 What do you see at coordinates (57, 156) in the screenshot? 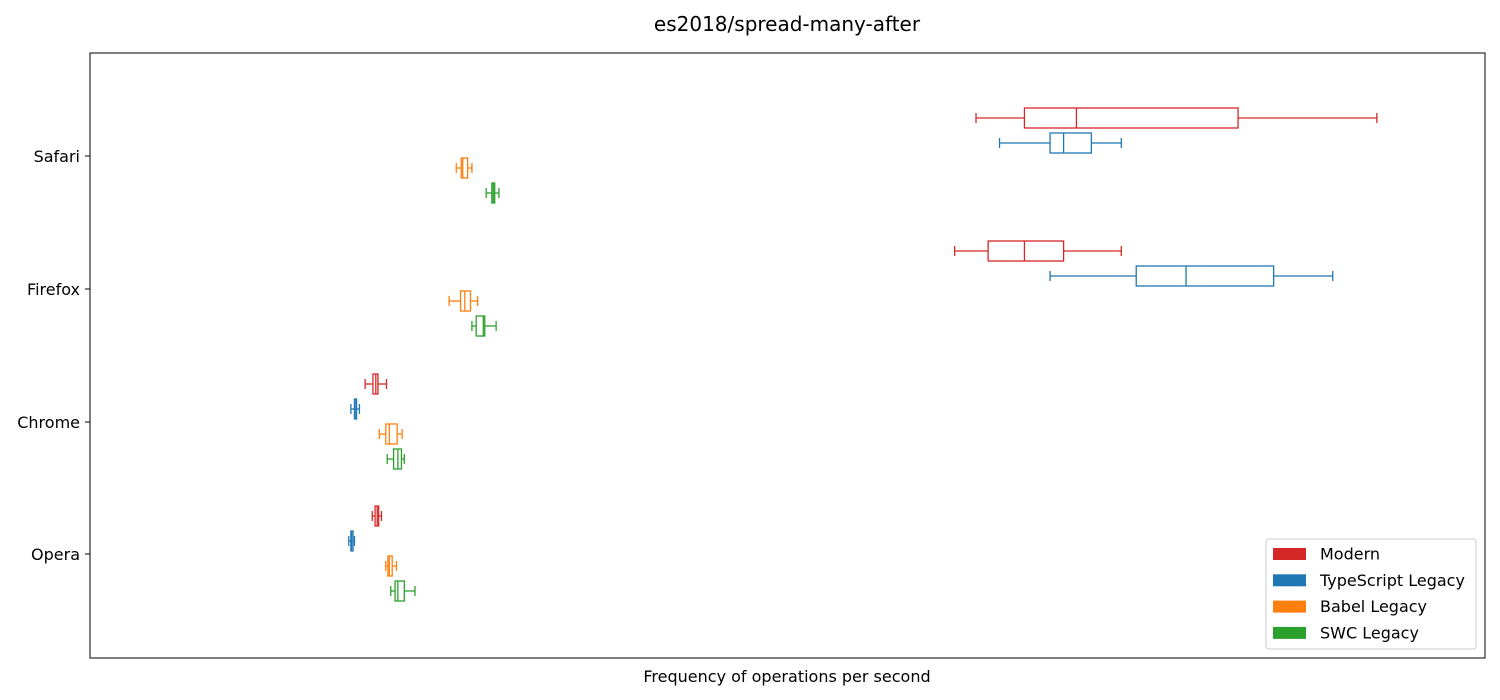
I see `y-tick-label-safari: Safari` at bounding box center [57, 156].